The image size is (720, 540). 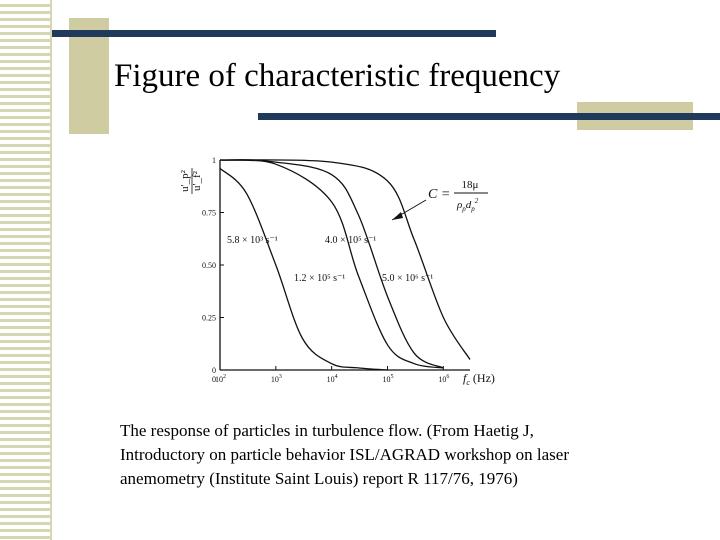 What do you see at coordinates (51, 270) in the screenshot?
I see `left-divider` at bounding box center [51, 270].